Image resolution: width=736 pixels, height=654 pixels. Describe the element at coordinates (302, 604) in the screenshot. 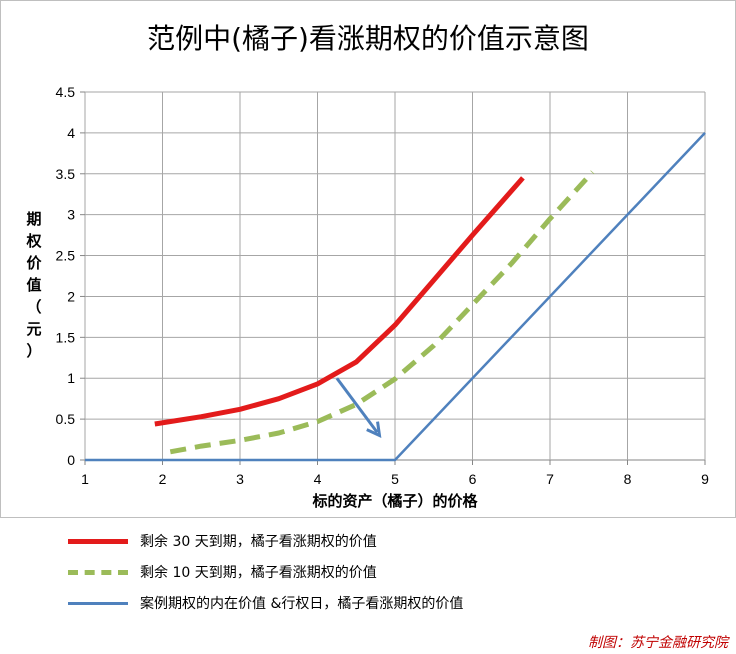

I see `legend-label: 案例期权的内在价值 &行权日，橘子看涨期权的价值` at that location.